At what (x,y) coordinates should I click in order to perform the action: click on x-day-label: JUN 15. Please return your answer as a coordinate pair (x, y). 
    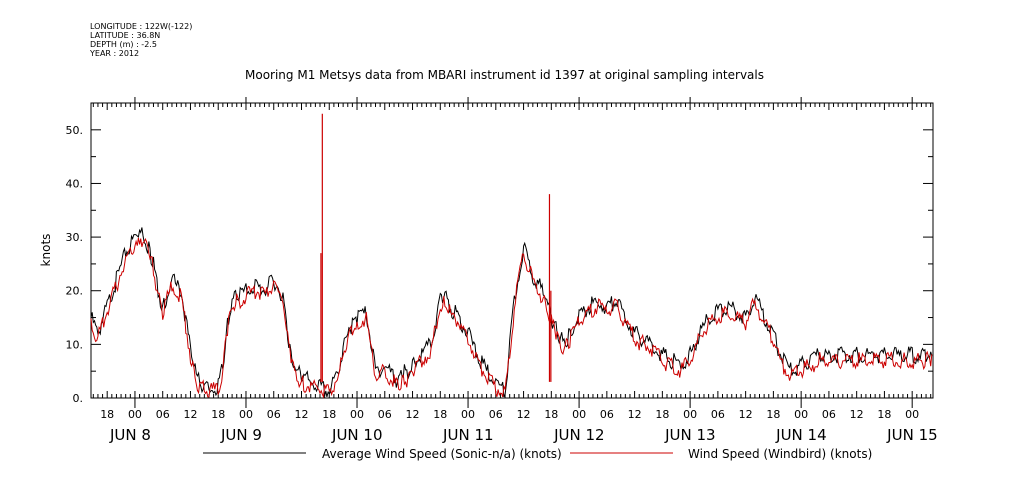
    Looking at the image, I should click on (911, 435).